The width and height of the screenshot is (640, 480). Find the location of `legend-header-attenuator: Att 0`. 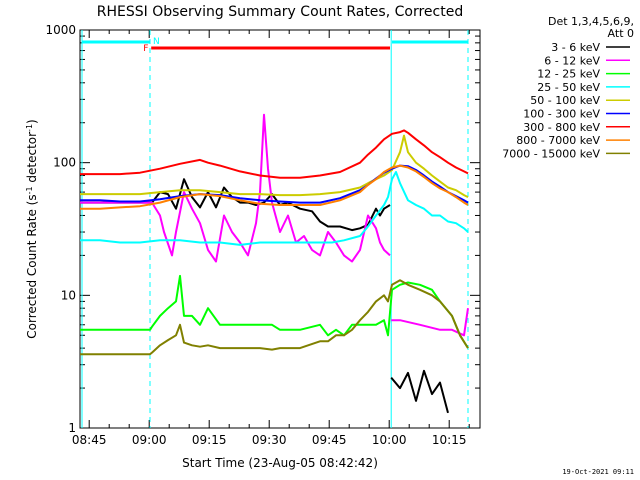

legend-header-attenuator: Att 0 is located at coordinates (621, 33).